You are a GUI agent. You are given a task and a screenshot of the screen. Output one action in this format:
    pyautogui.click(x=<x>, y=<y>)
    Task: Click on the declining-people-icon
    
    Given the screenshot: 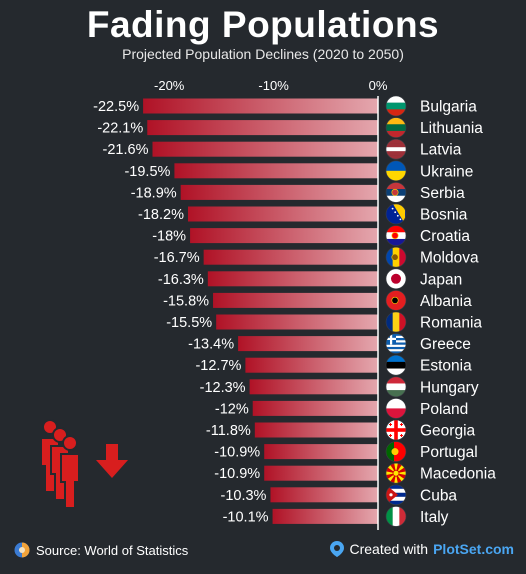 What is the action you would take?
    pyautogui.click(x=84, y=463)
    